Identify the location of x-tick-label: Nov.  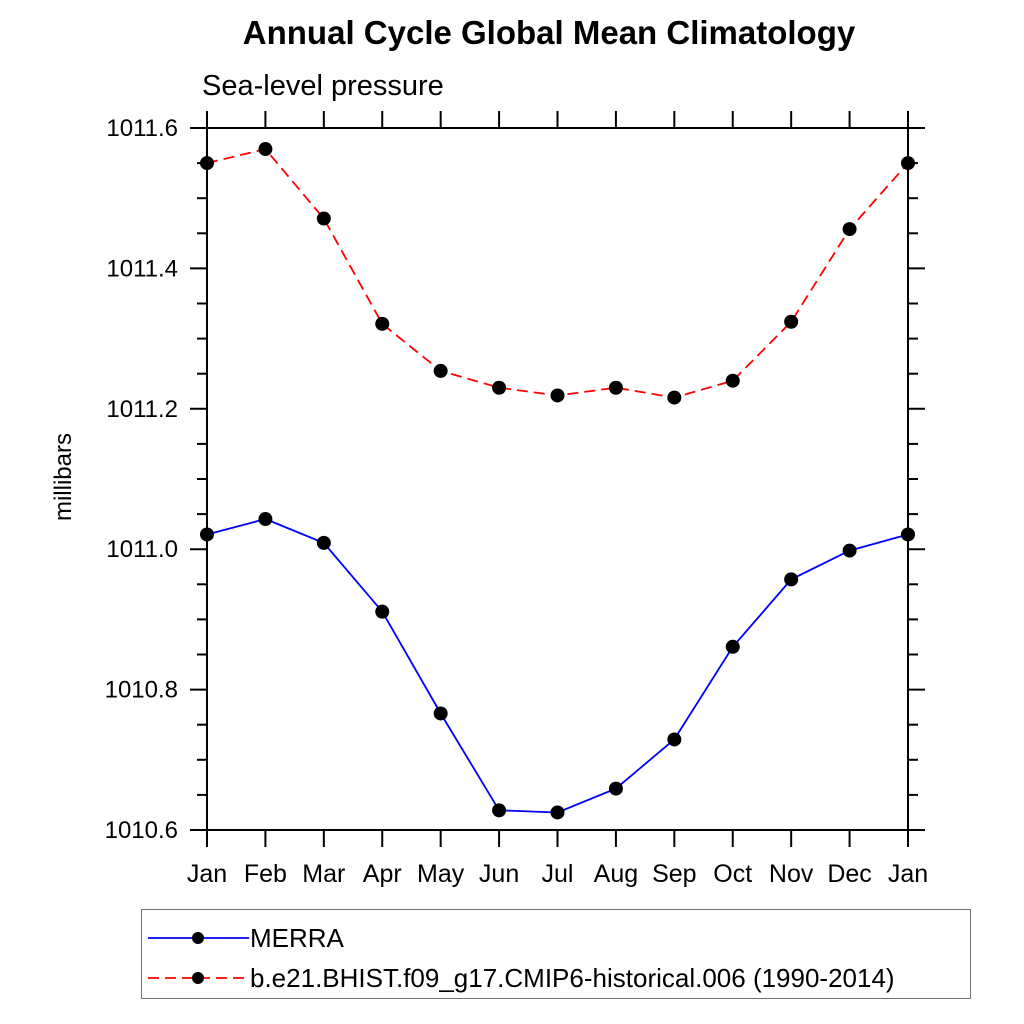
(791, 874).